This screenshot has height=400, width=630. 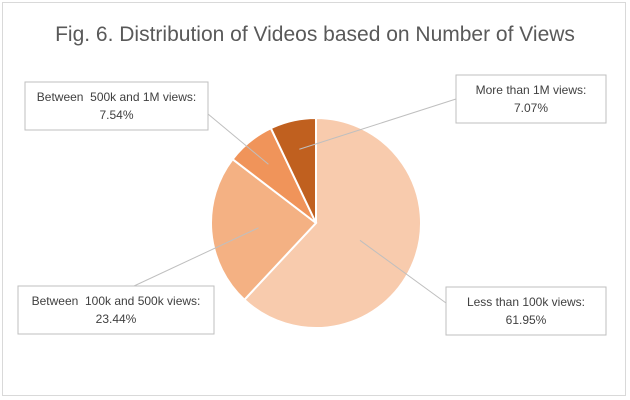 What do you see at coordinates (116, 319) in the screenshot?
I see `callout-value-2: 23.44%` at bounding box center [116, 319].